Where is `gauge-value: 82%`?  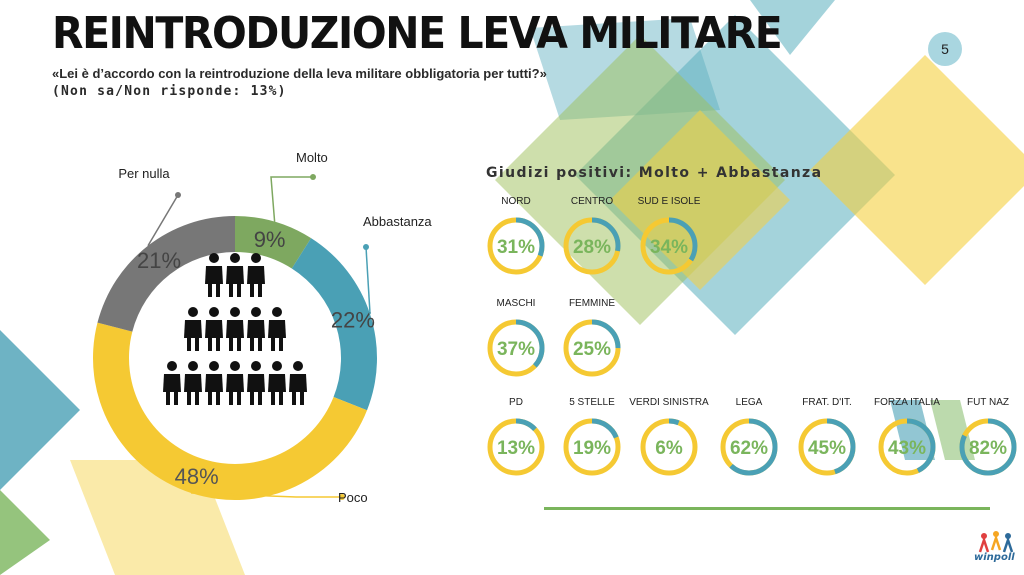 gauge-value: 82% is located at coordinates (988, 448).